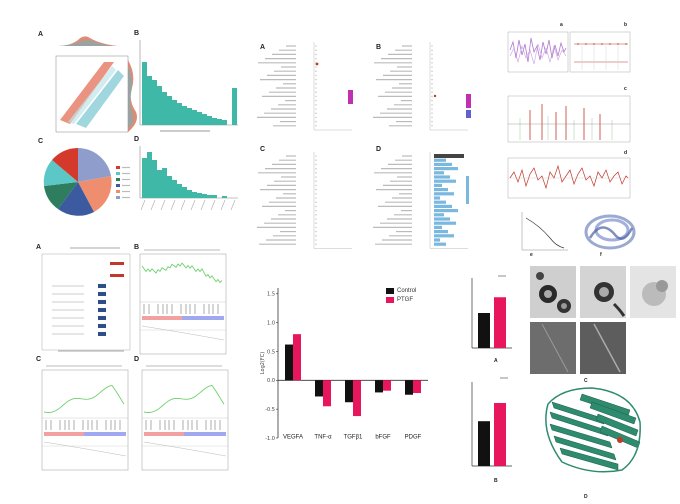  Describe the element at coordinates (293, 437) in the screenshot. I see `x-tick-label: VEGFA` at that location.